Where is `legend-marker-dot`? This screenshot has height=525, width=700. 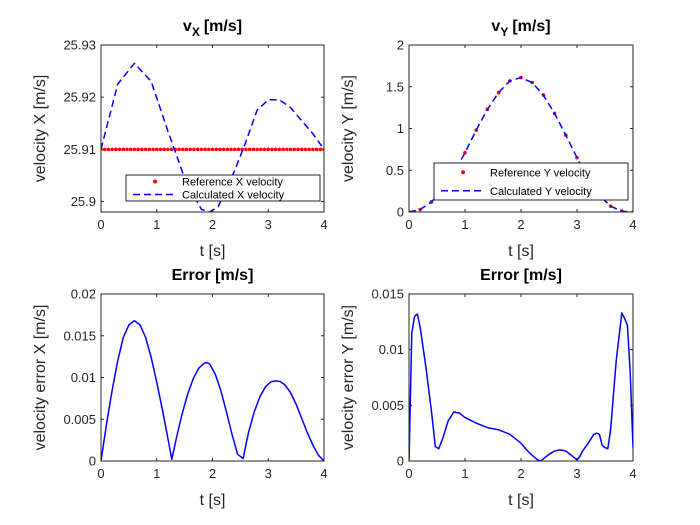
legend-marker-dot is located at coordinates (463, 172).